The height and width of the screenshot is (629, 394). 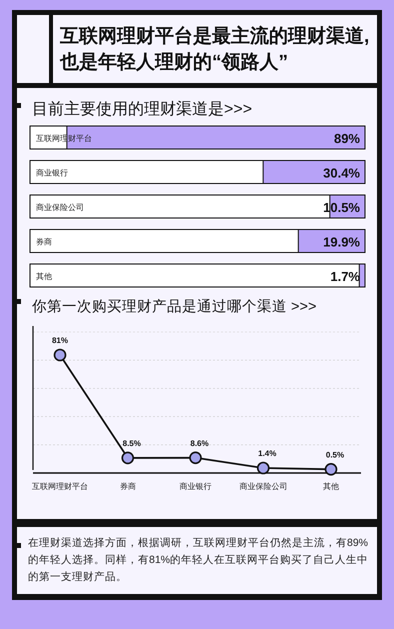 I want to click on chart-title: 目前主要使用的理财渠道是>>>, so click(x=142, y=109).